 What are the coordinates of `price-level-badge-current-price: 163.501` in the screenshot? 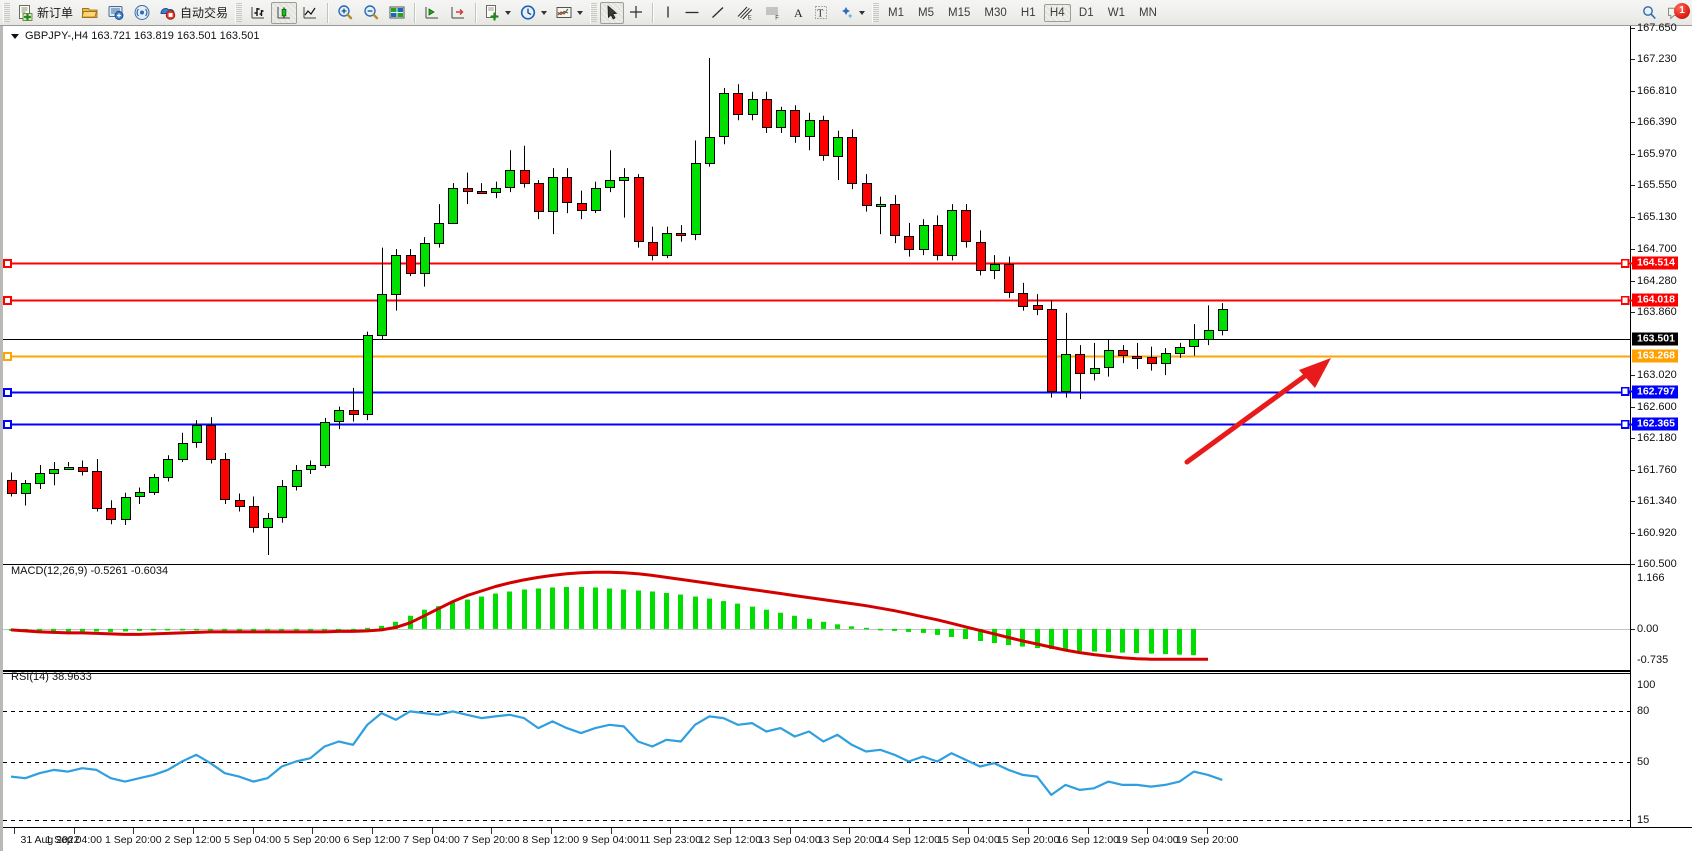 It's located at (1655, 339).